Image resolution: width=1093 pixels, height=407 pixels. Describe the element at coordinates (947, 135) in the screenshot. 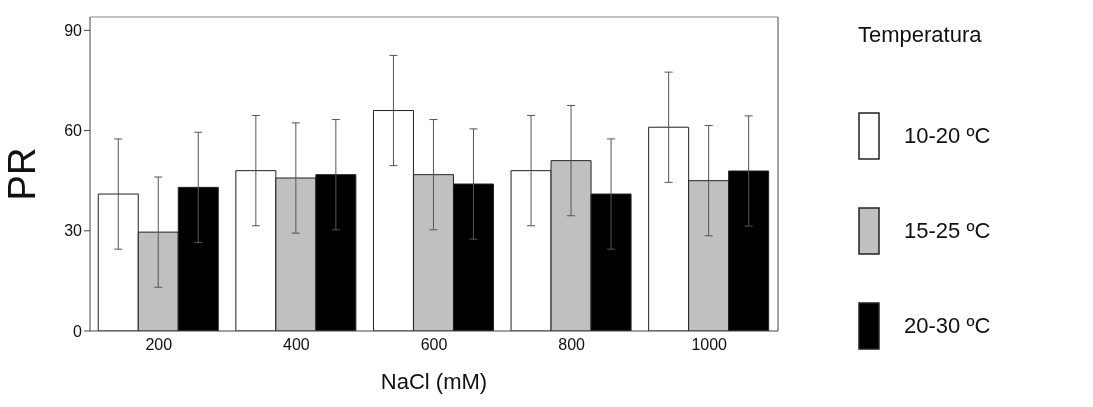

I see `legend-label: 10-20 ºC` at that location.